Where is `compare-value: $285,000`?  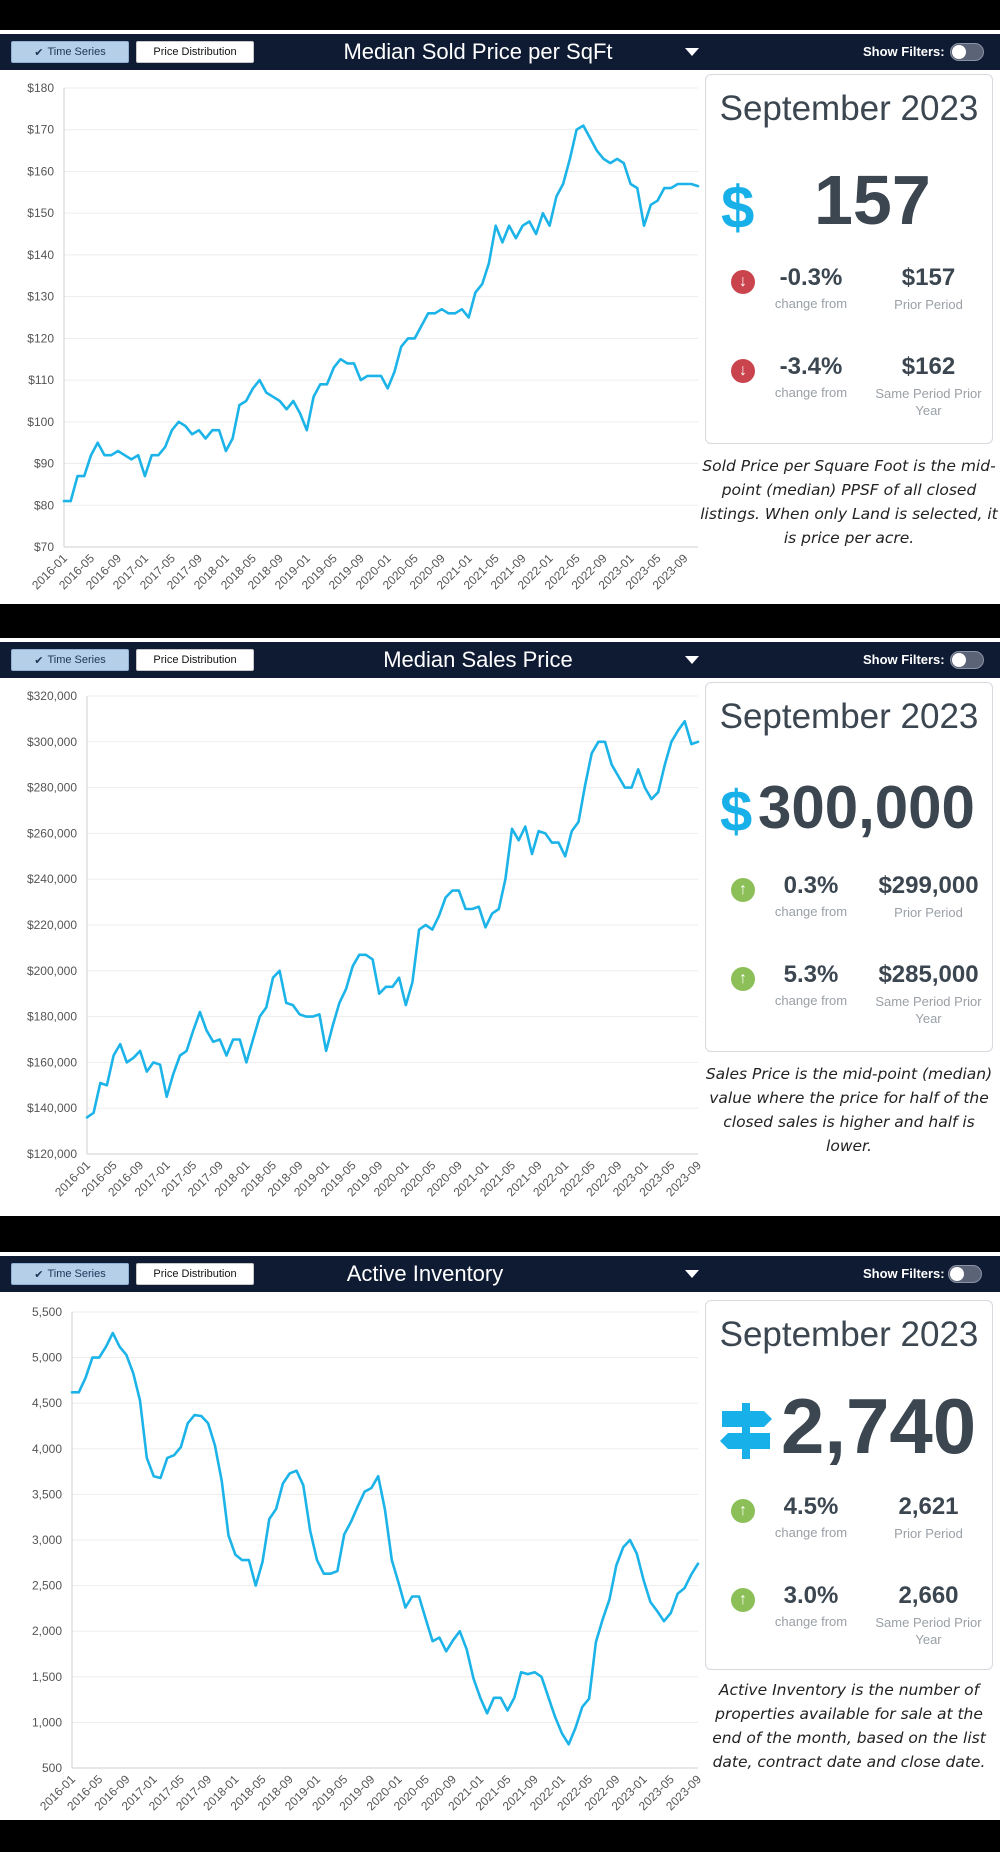 compare-value: $285,000 is located at coordinates (928, 974).